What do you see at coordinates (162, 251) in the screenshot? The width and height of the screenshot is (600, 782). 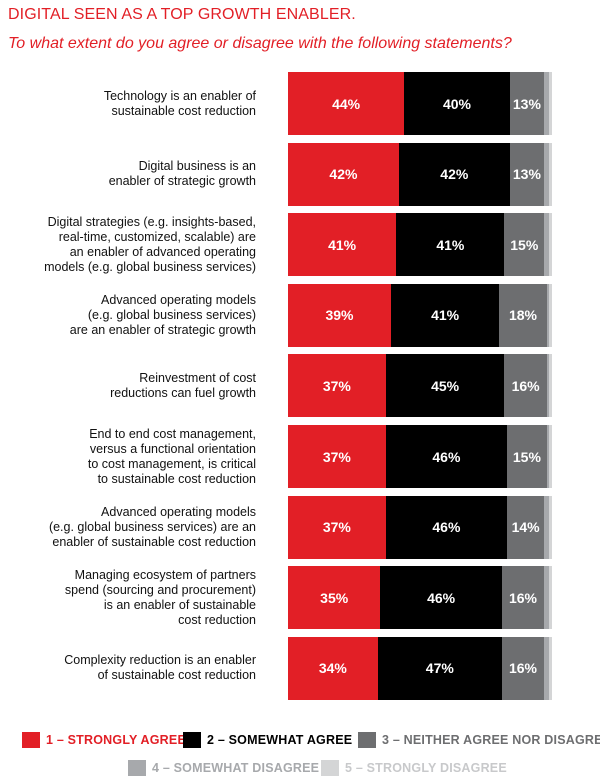 I see `category-label-line: an enabler of advanced operating` at bounding box center [162, 251].